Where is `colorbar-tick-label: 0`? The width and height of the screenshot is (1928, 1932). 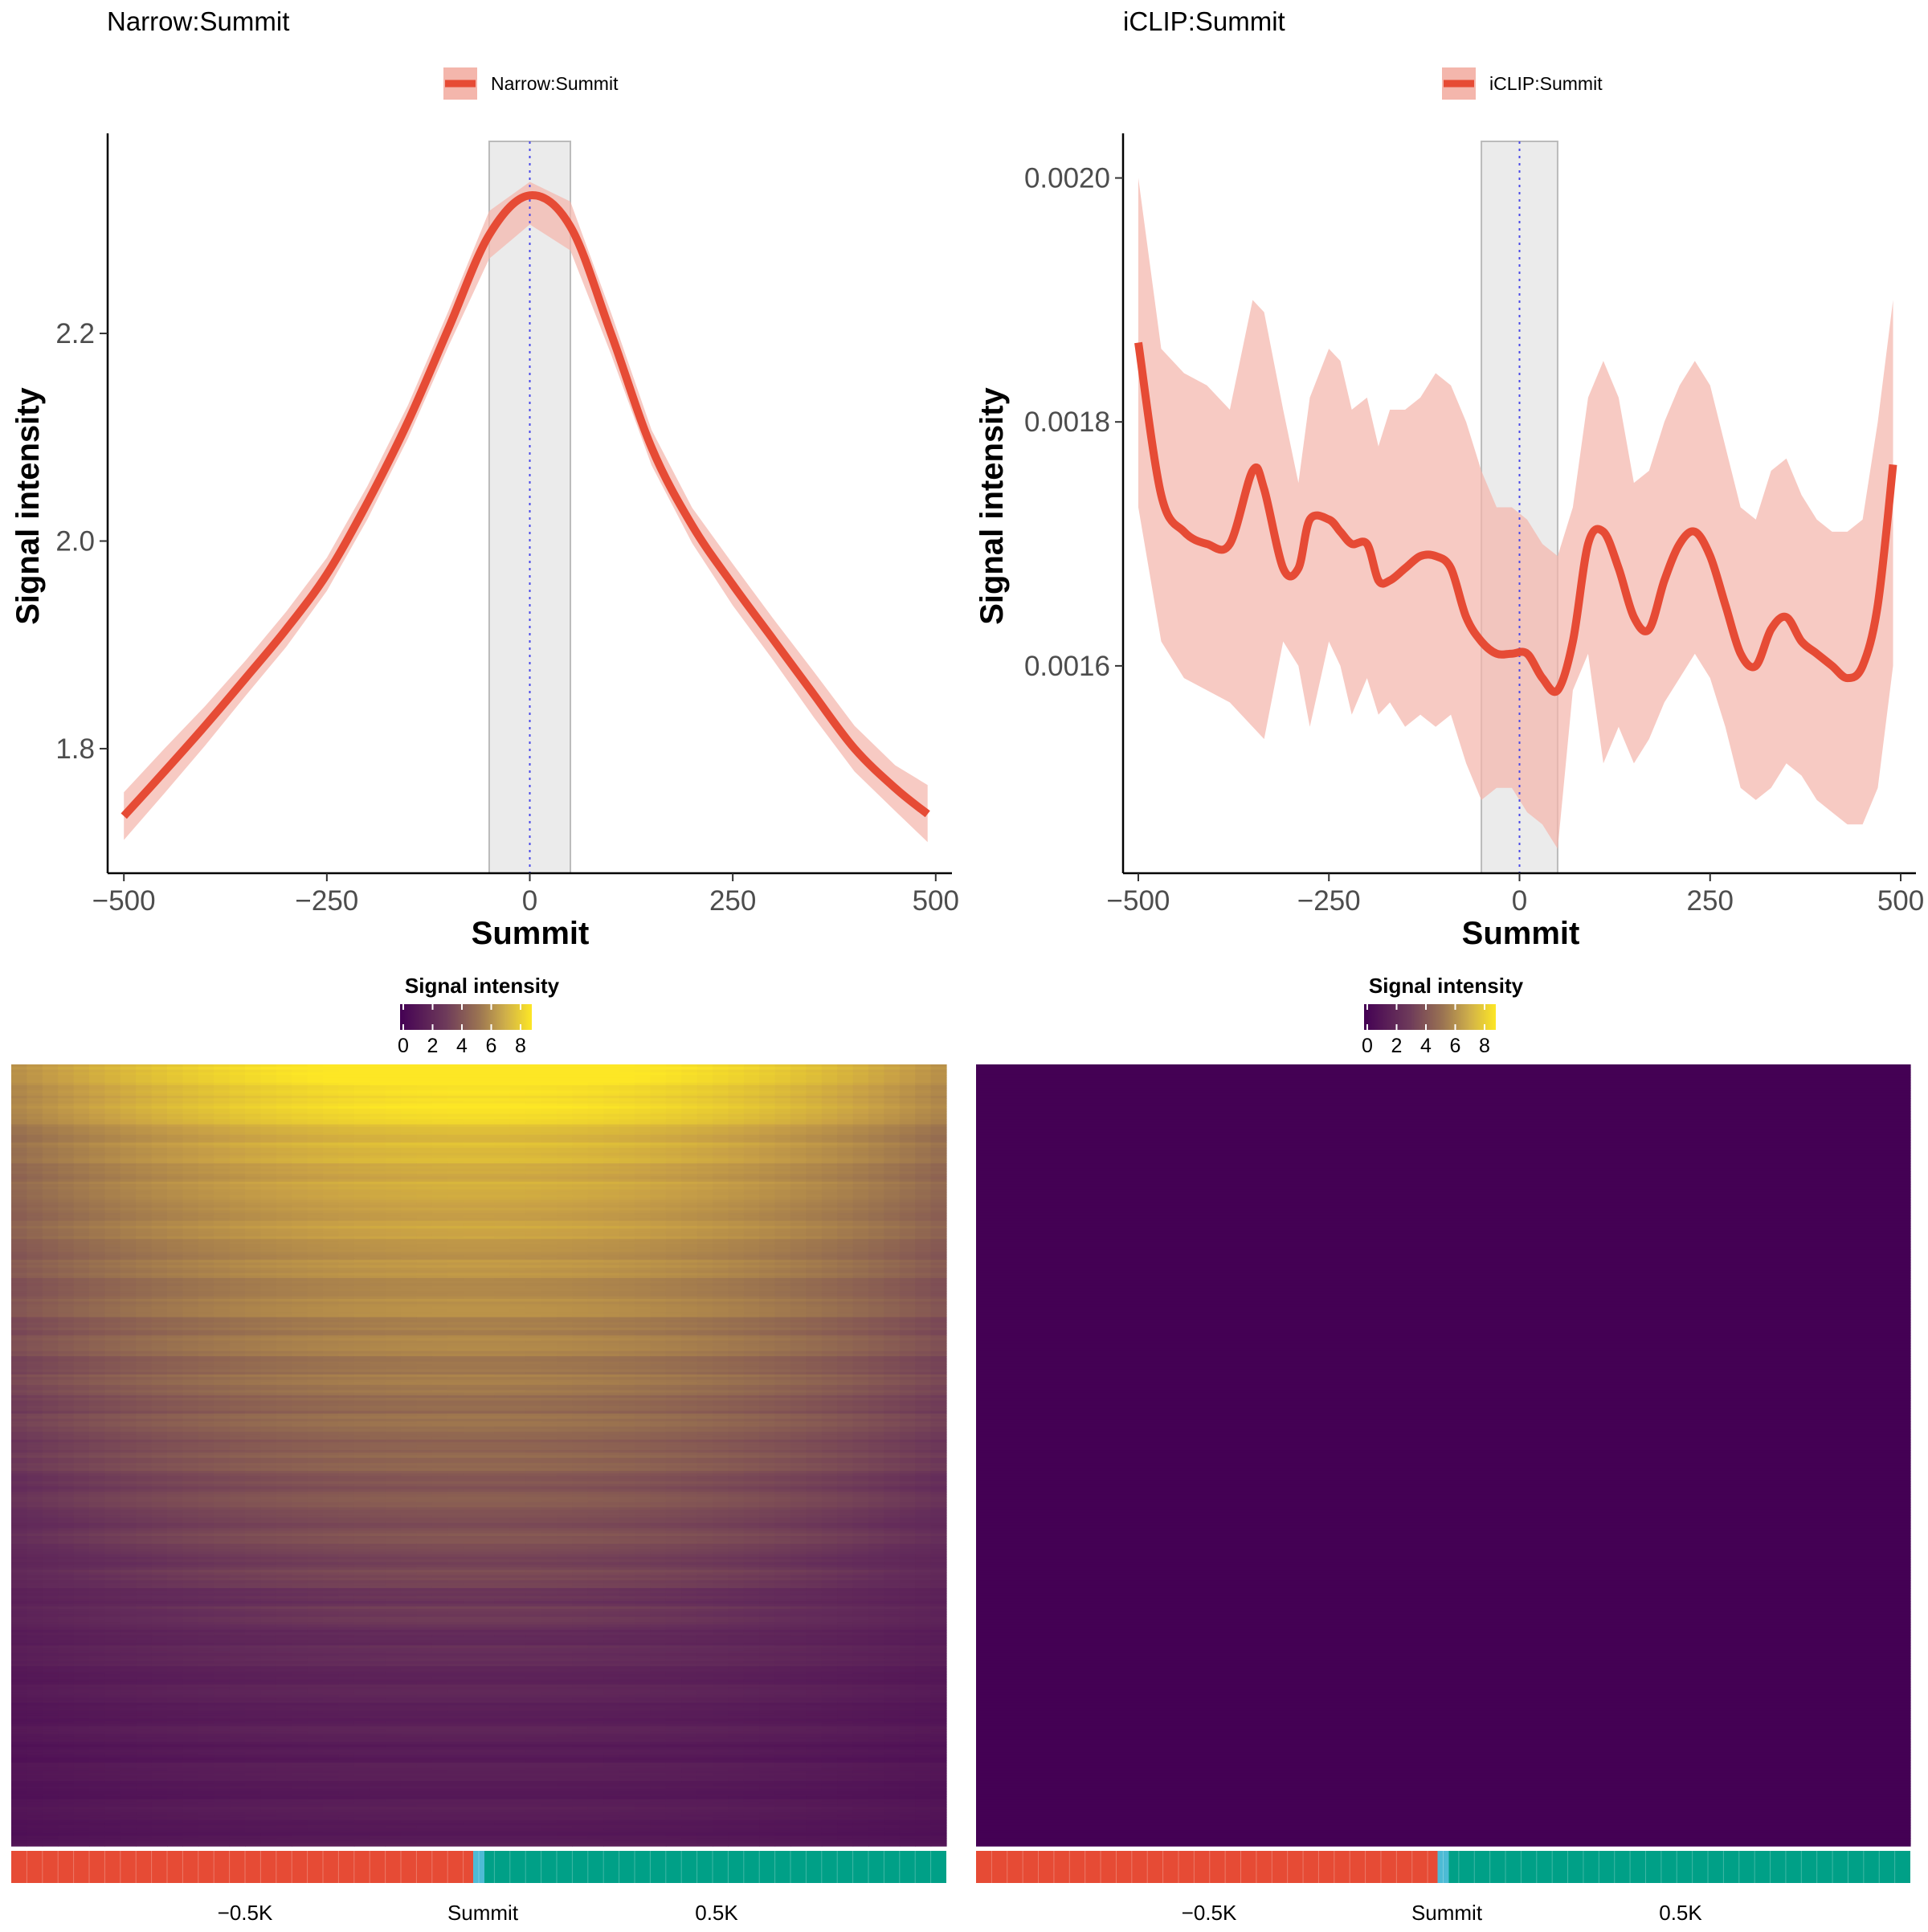
colorbar-tick-label: 0 is located at coordinates (403, 1046).